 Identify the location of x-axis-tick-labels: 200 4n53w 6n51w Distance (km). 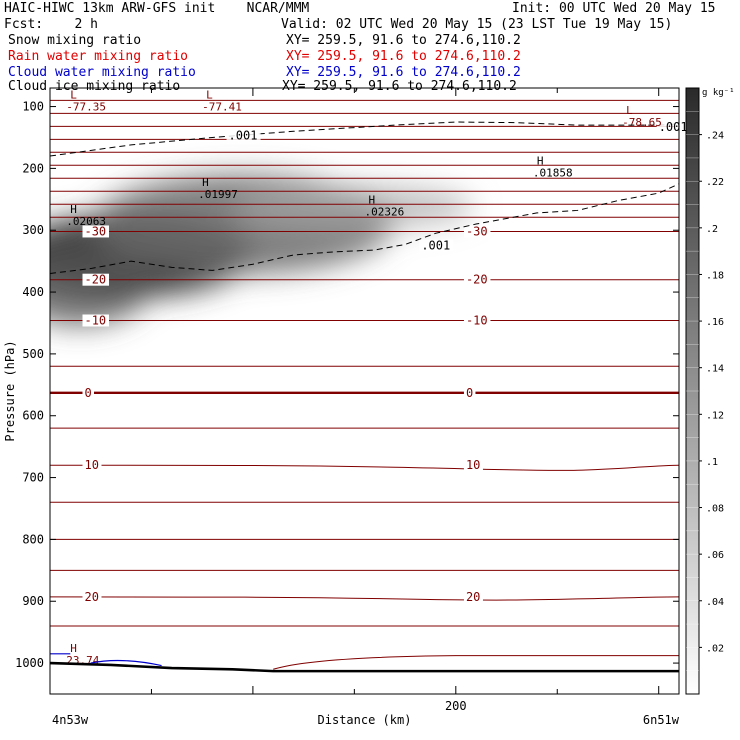
(366, 713).